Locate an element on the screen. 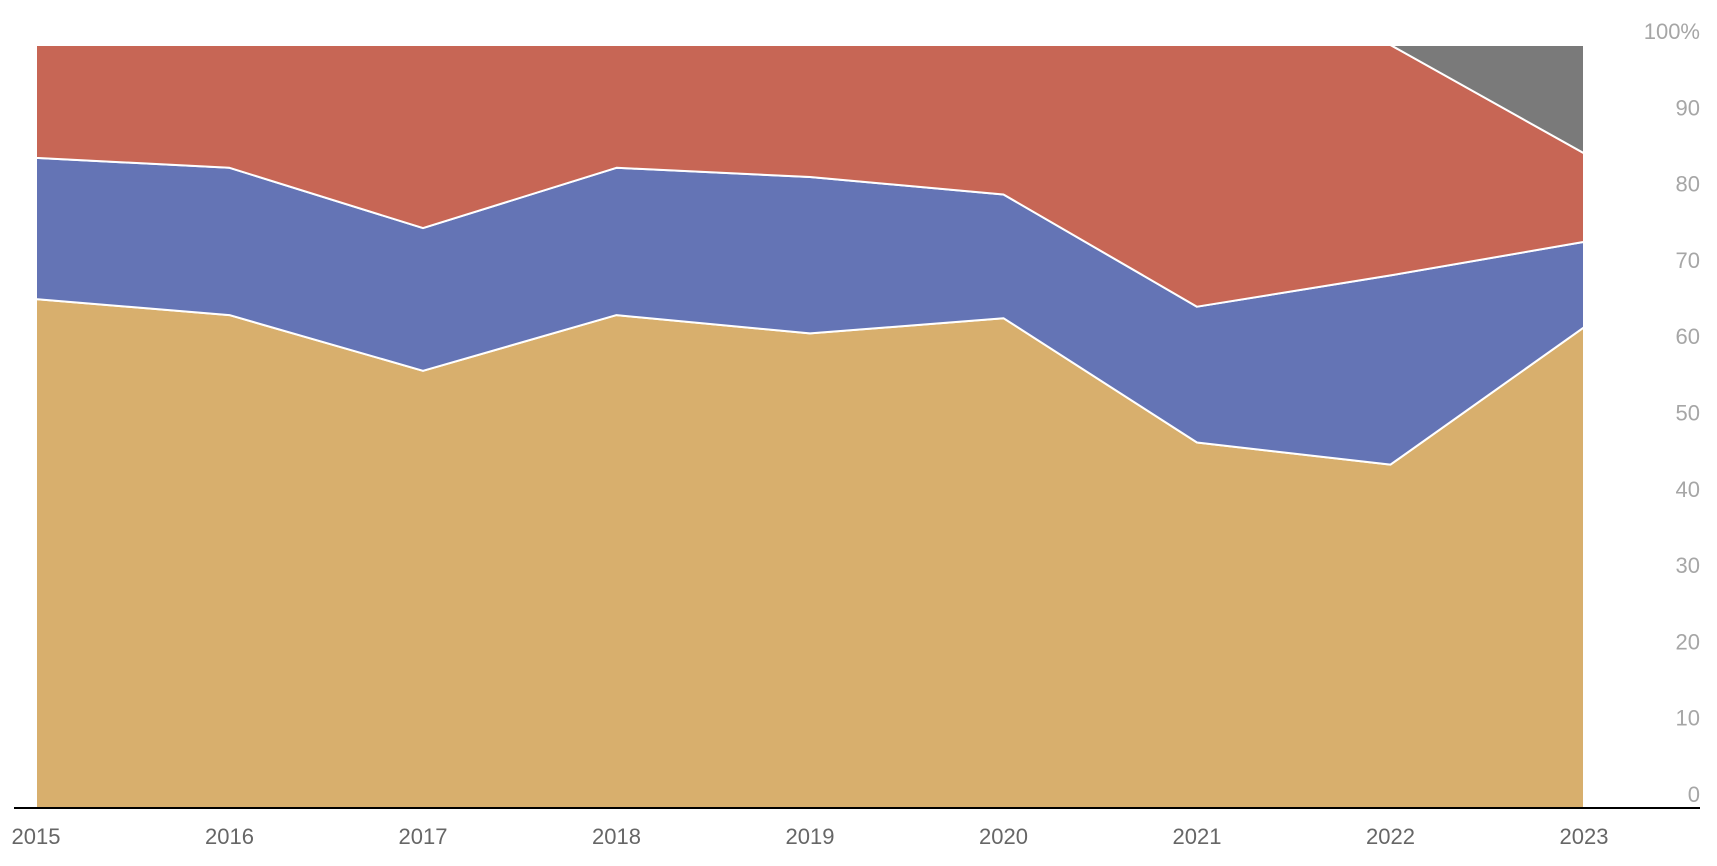 Image resolution: width=1717 pixels, height=866 pixels. y-tick-label: 100% is located at coordinates (1672, 31).